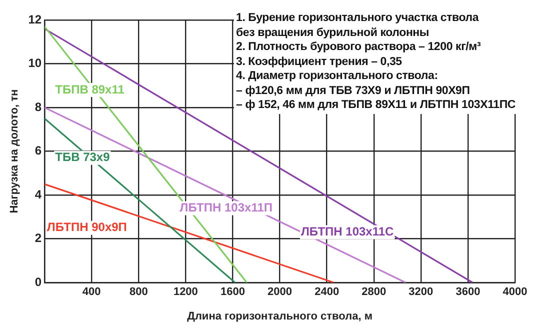 The height and width of the screenshot is (331, 545). What do you see at coordinates (333, 33) in the screenshot?
I see `annotation: без вращения бурильной колонны` at bounding box center [333, 33].